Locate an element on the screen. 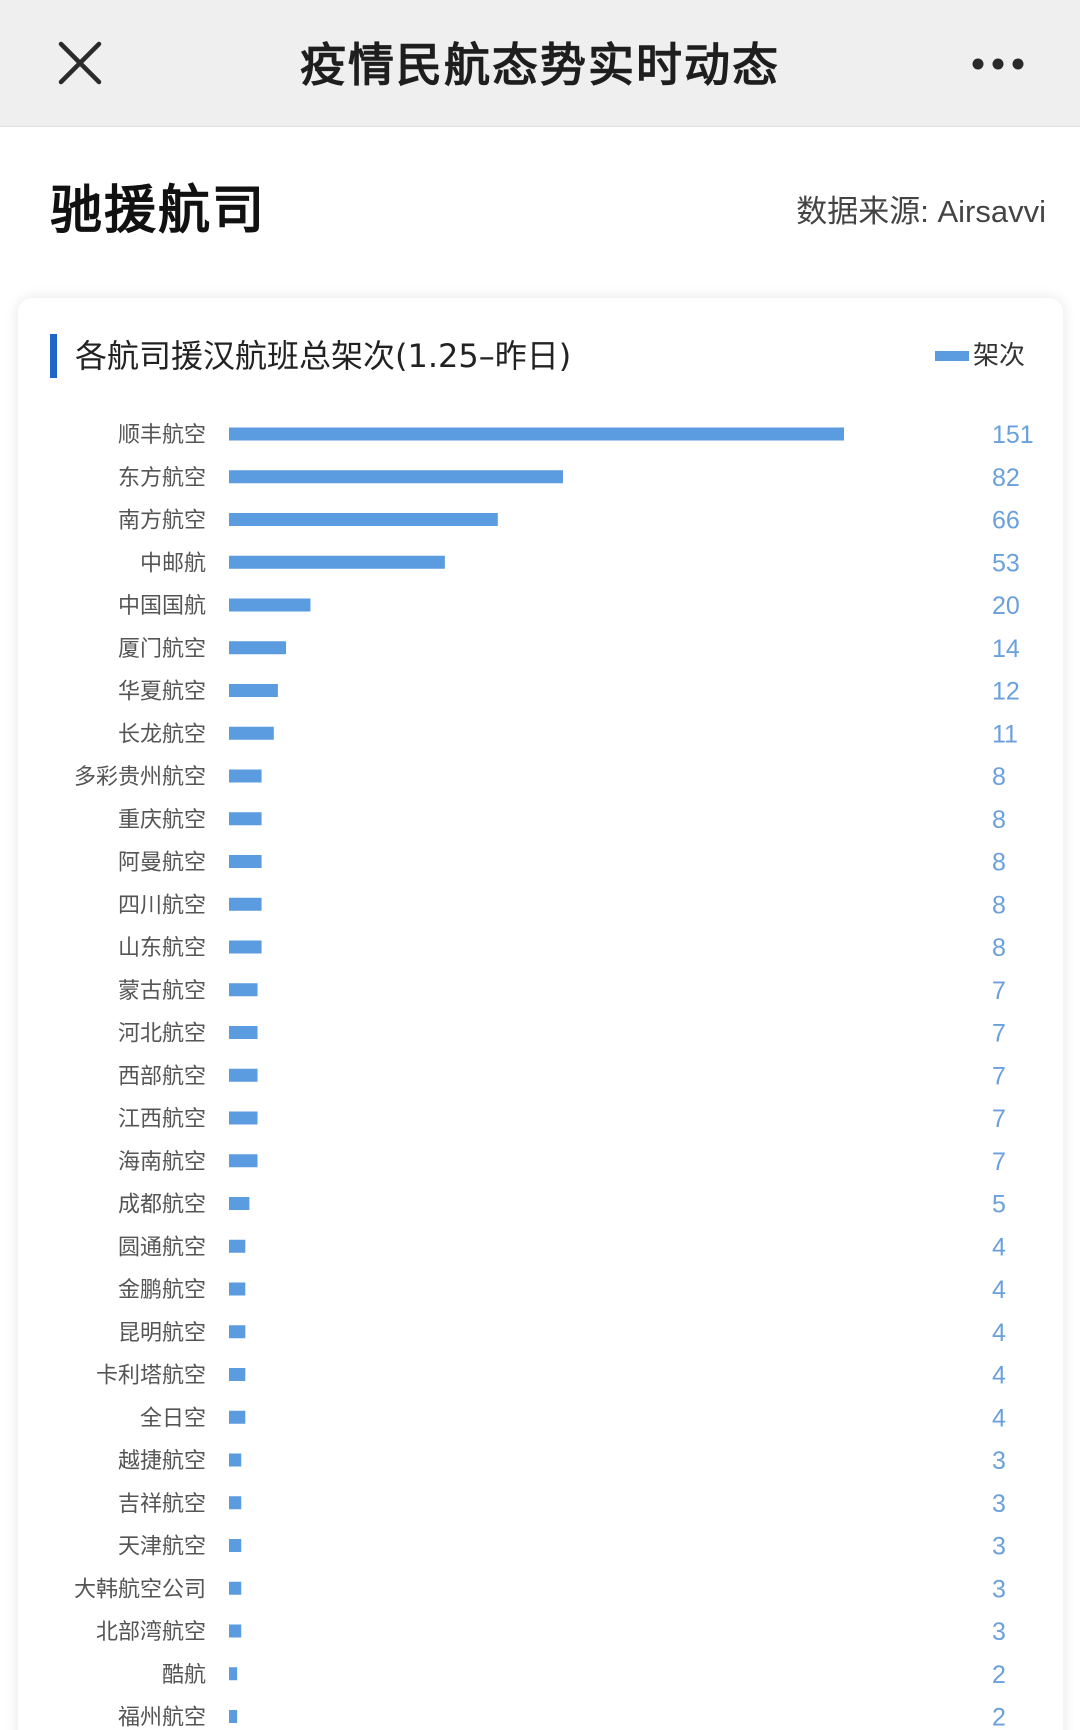 The image size is (1080, 1730). value-label: 5 is located at coordinates (999, 1205).